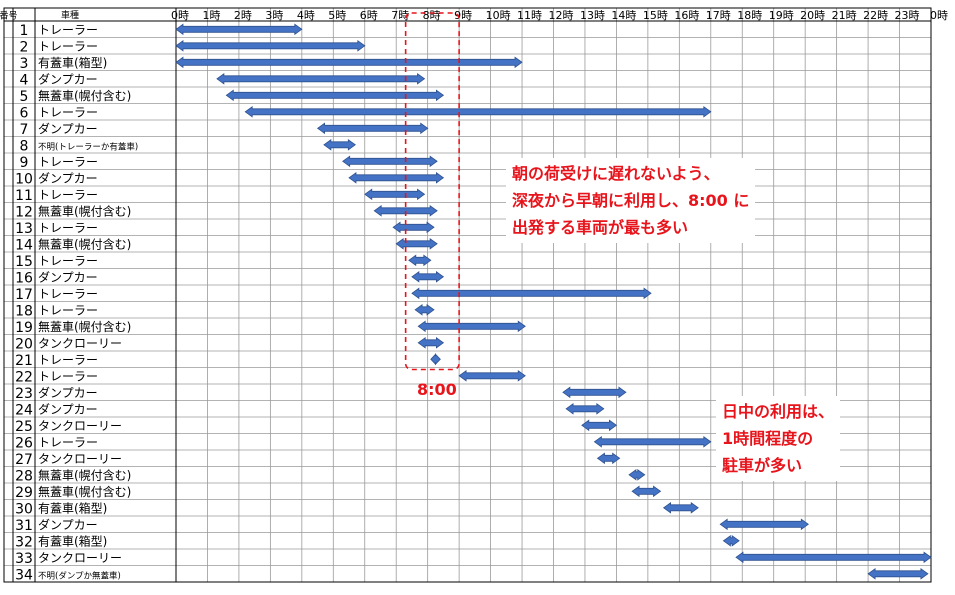  Describe the element at coordinates (875, 15) in the screenshot. I see `x-tick-label: 22時` at that location.